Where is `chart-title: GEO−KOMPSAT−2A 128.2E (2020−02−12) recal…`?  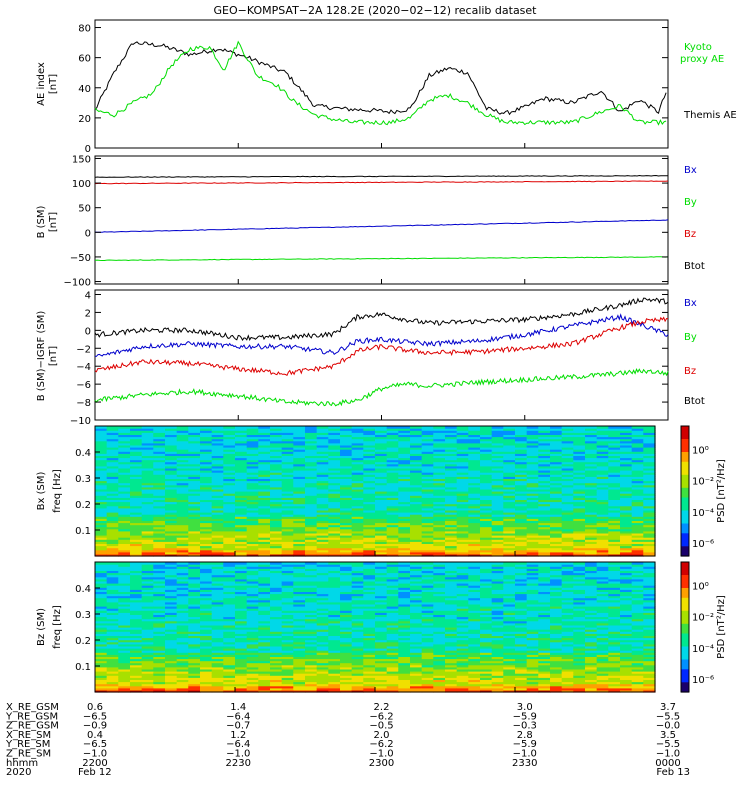 chart-title: GEO−KOMPSAT−2A 128.2E (2020−02−12) recal… is located at coordinates (375, 10).